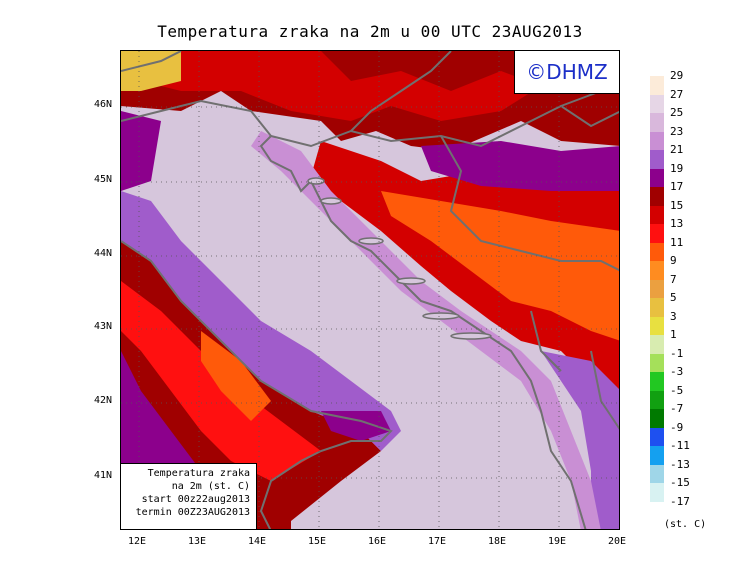  What do you see at coordinates (103, 104) in the screenshot?
I see `lat-label-46n: 46N` at bounding box center [103, 104].